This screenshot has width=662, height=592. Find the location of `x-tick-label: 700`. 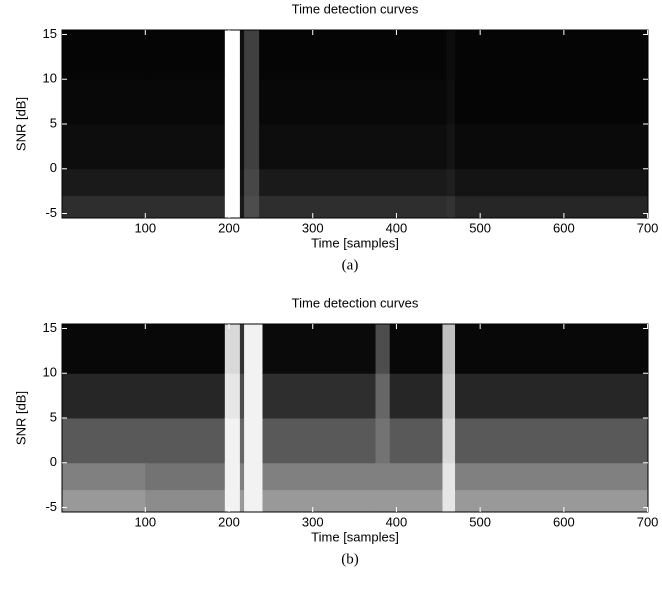

x-tick-label: 700 is located at coordinates (648, 521).